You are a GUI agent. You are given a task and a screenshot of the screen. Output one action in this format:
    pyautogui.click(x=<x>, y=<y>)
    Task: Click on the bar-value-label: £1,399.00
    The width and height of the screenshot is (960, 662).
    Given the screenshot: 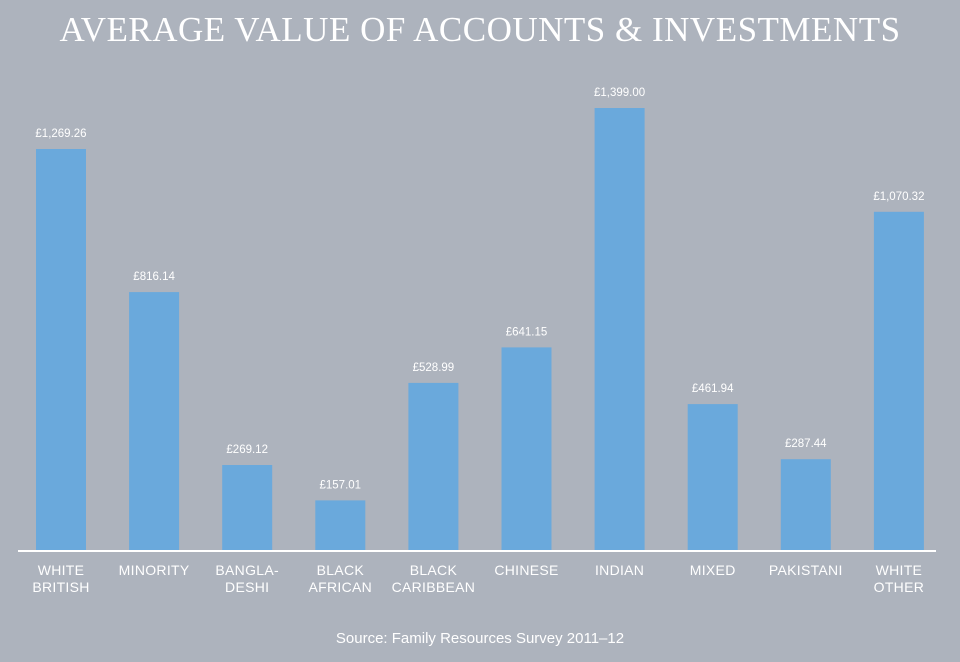 What is the action you would take?
    pyautogui.click(x=619, y=93)
    